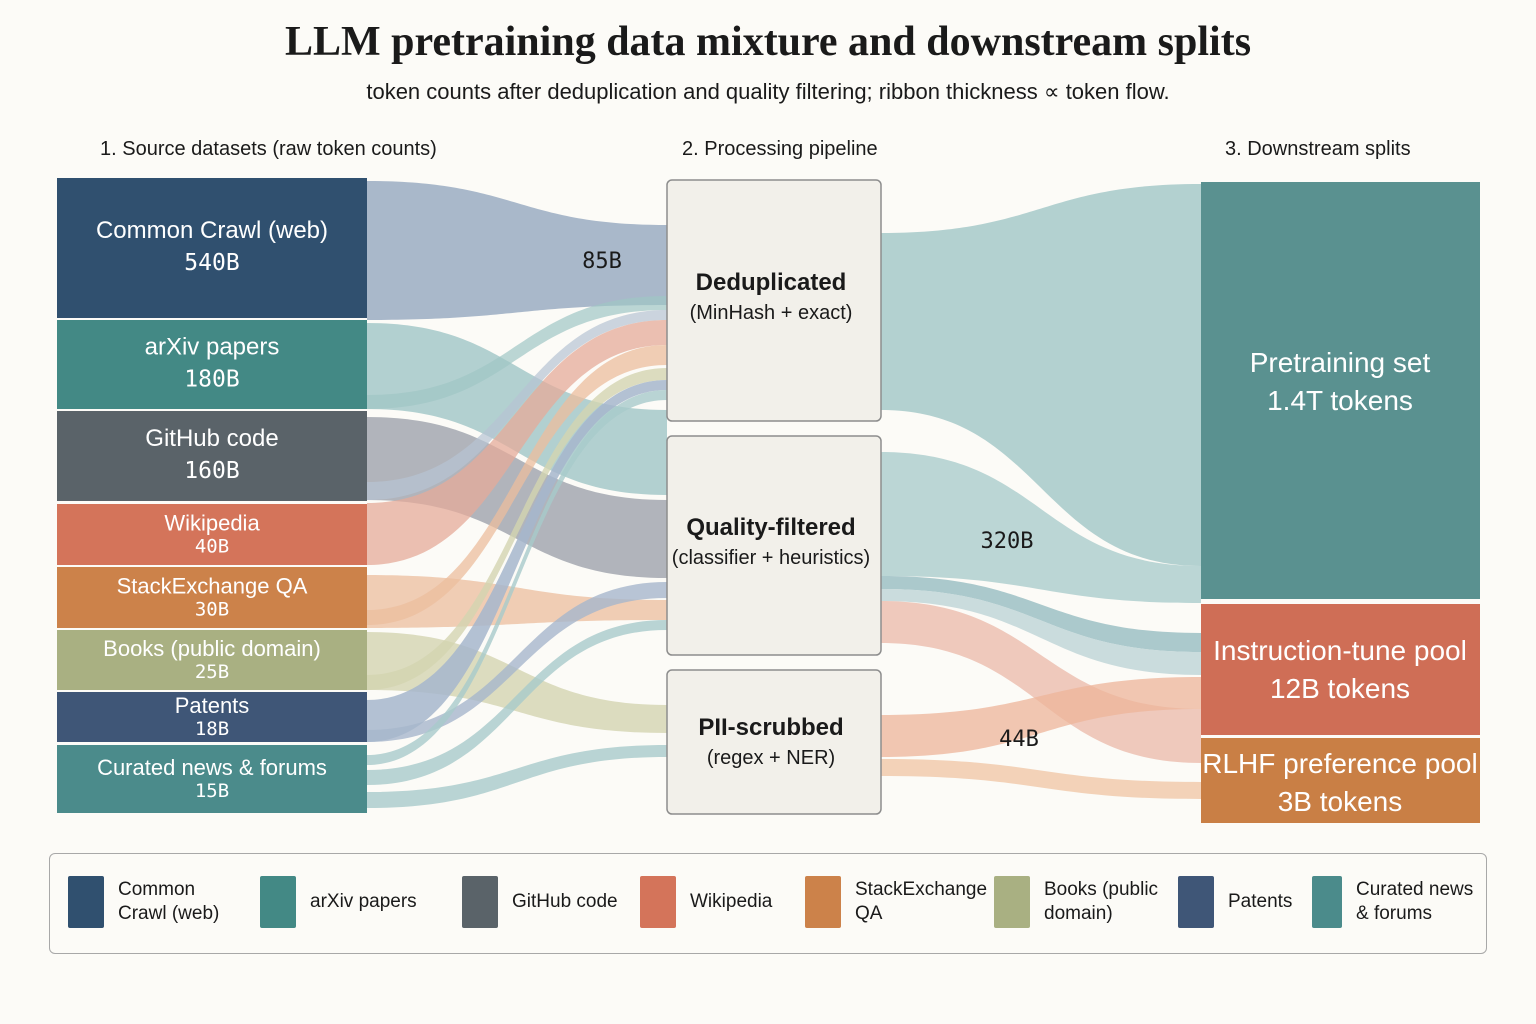  What do you see at coordinates (211, 263) in the screenshot?
I see `source-value: 540B` at bounding box center [211, 263].